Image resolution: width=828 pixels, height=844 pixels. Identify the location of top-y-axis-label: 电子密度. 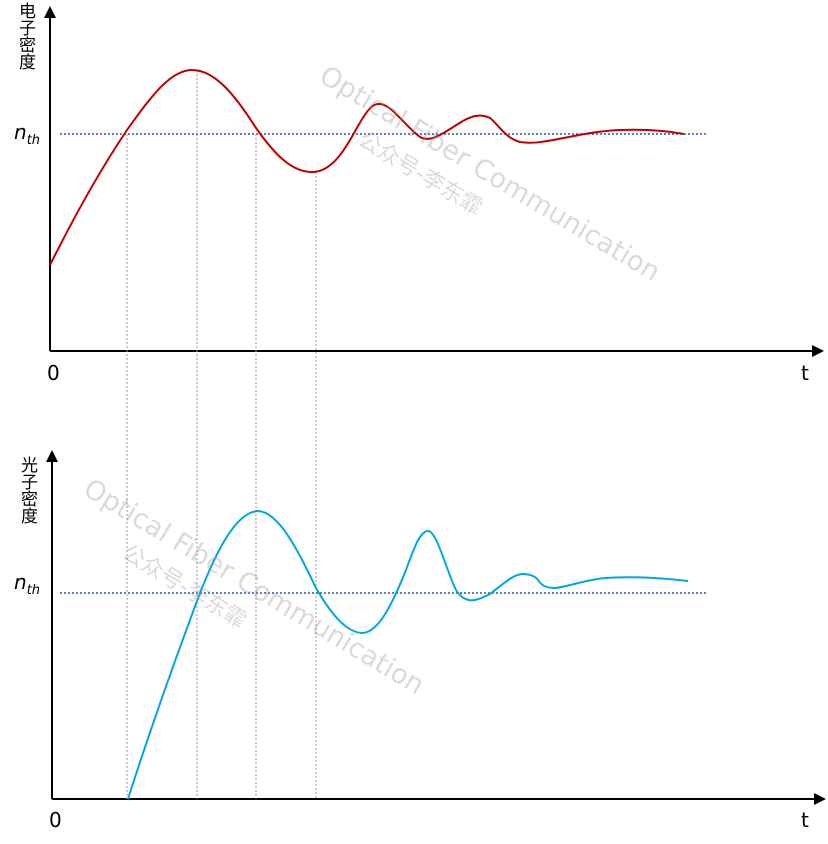
(25, 36).